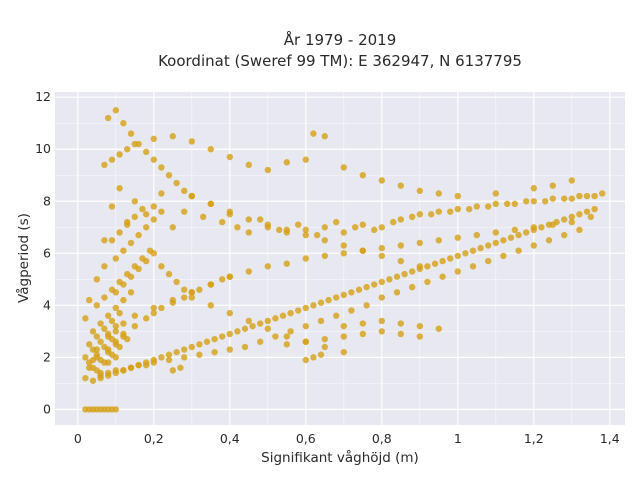  What do you see at coordinates (534, 438) in the screenshot?
I see `x-tick-label: 1,2` at bounding box center [534, 438].